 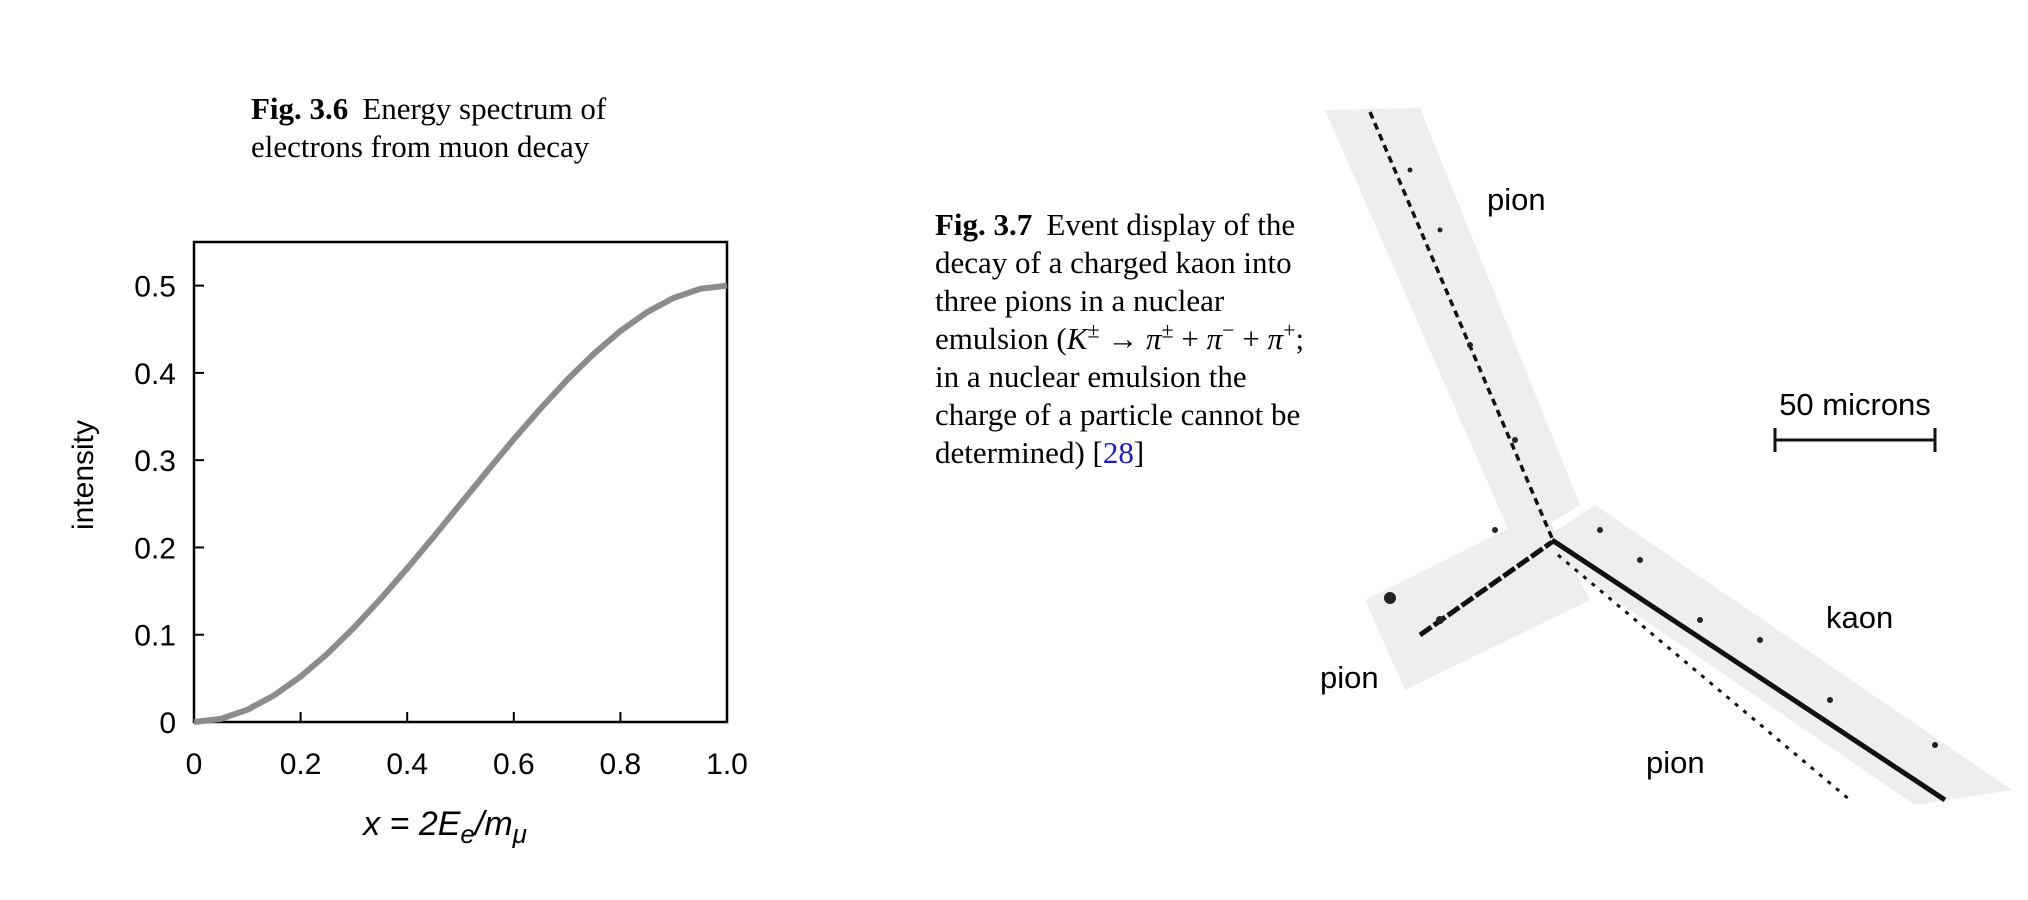 I want to click on fig37-label: Fig. 3.7, so click(x=983, y=224).